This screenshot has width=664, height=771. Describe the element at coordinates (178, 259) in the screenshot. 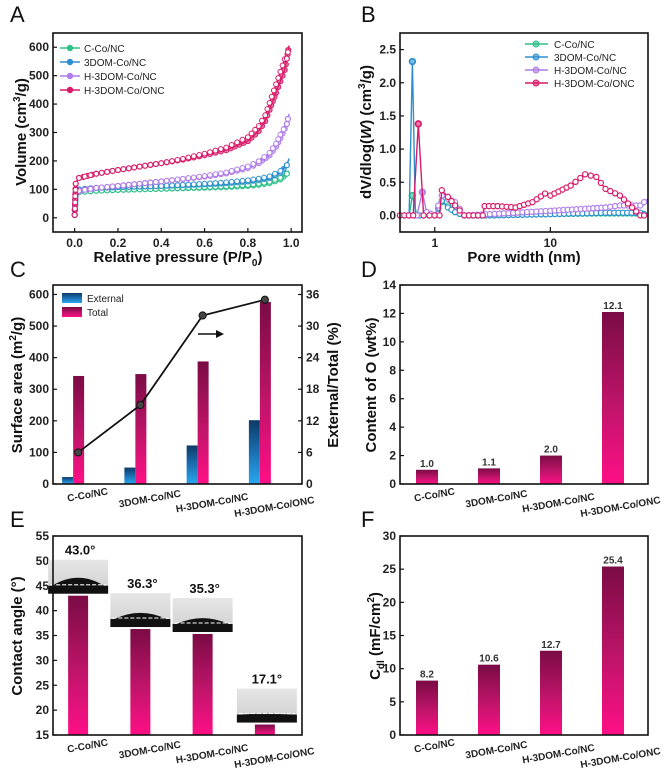

I see `panel-a-x-axis-title: Relative pressure (P/P0)` at that location.